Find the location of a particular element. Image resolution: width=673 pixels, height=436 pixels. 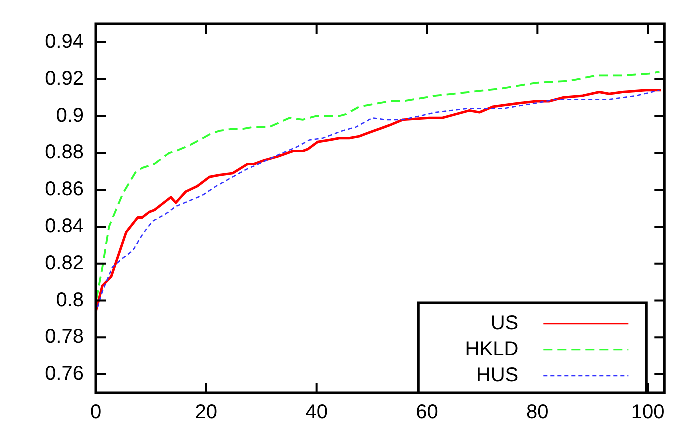

legend-label: HKLD is located at coordinates (492, 349).